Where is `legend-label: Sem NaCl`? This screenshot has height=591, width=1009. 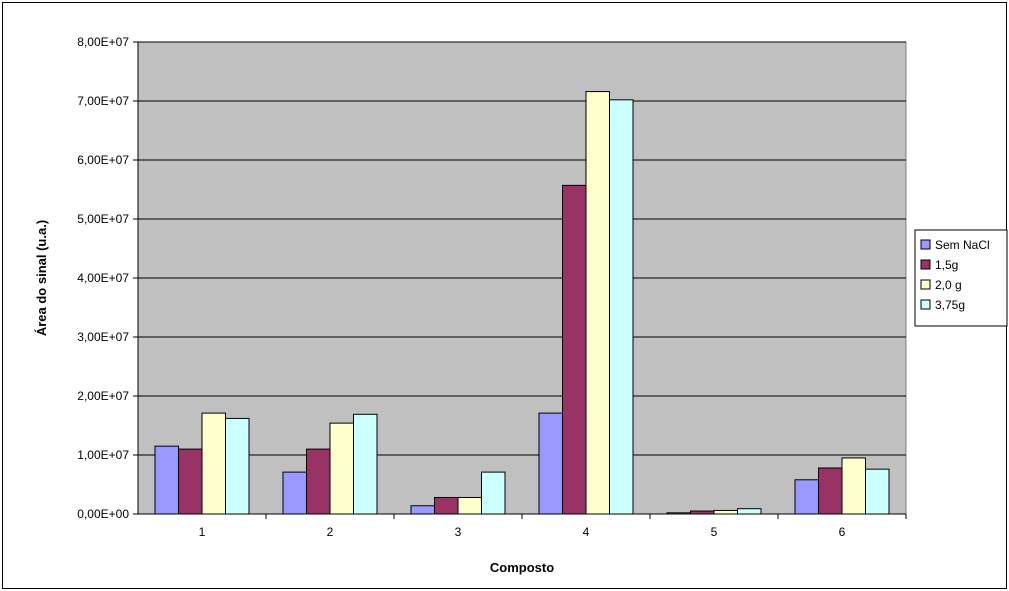
legend-label: Sem NaCl is located at coordinates (962, 245).